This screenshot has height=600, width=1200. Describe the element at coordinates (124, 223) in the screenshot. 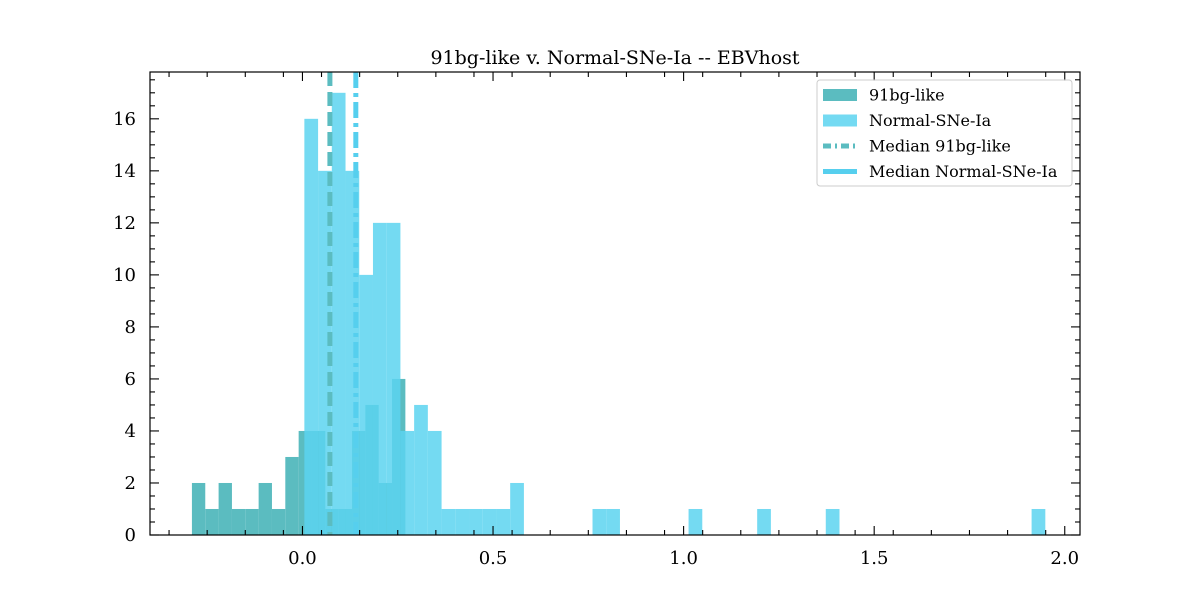

I see `y-tick-label: 12` at that location.